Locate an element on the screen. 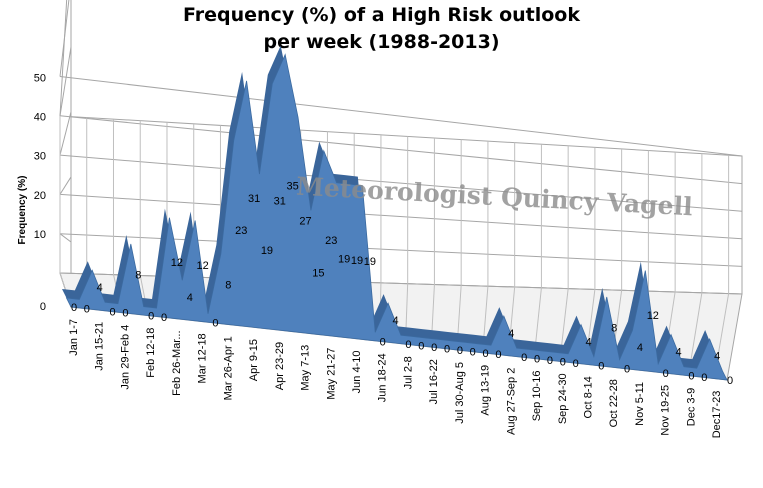  x-tick-label: Jul 2-8 is located at coordinates (408, 372).